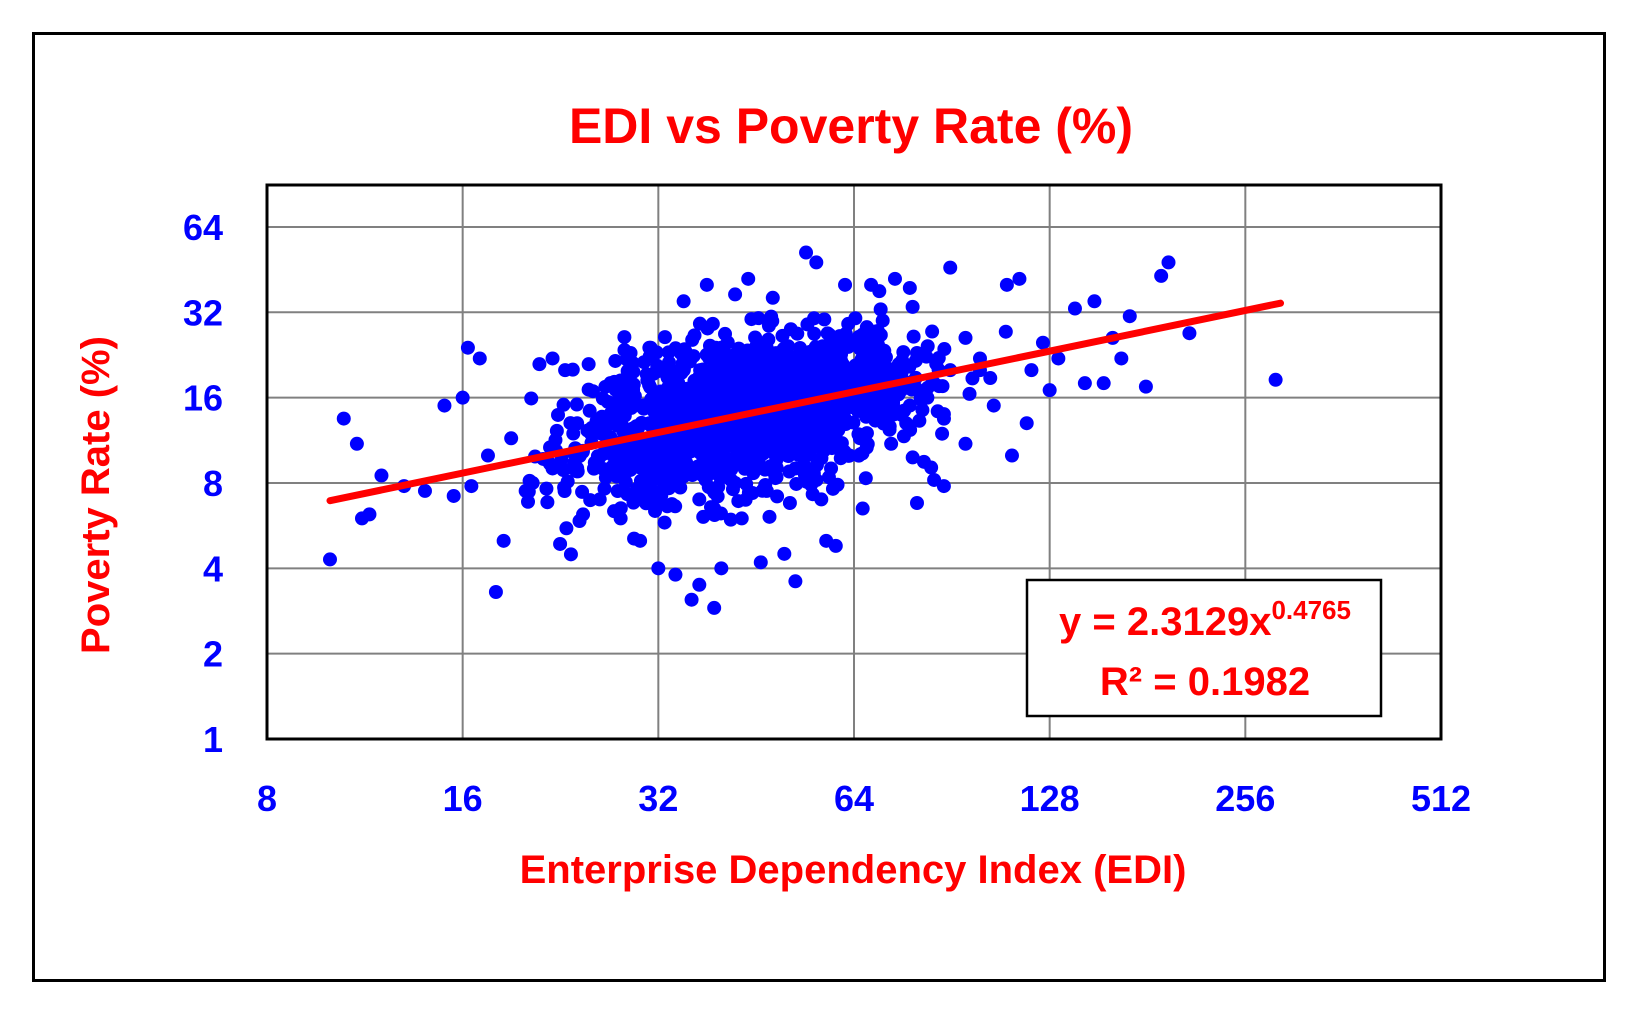  What do you see at coordinates (1205, 619) in the screenshot?
I see `trendline-equation: y = 2.3129x0.4765` at bounding box center [1205, 619].